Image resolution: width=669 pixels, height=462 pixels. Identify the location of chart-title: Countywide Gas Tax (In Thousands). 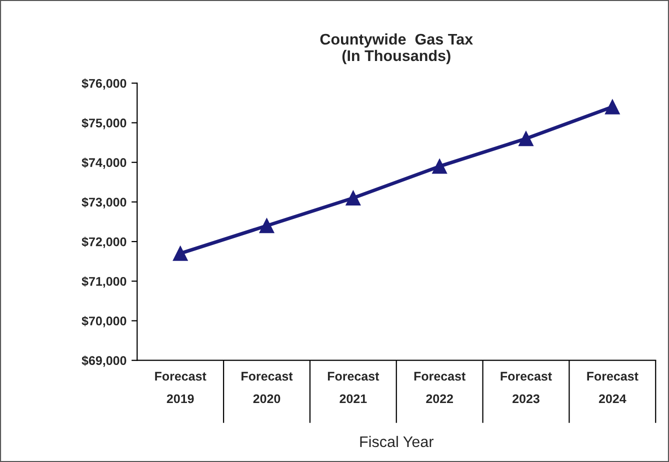
(396, 48).